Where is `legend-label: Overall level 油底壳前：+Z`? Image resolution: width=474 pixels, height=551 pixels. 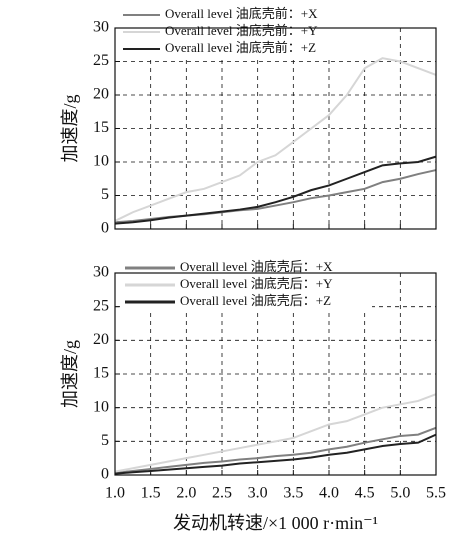
legend-label: Overall level 油底壳前：+Z is located at coordinates (240, 47).